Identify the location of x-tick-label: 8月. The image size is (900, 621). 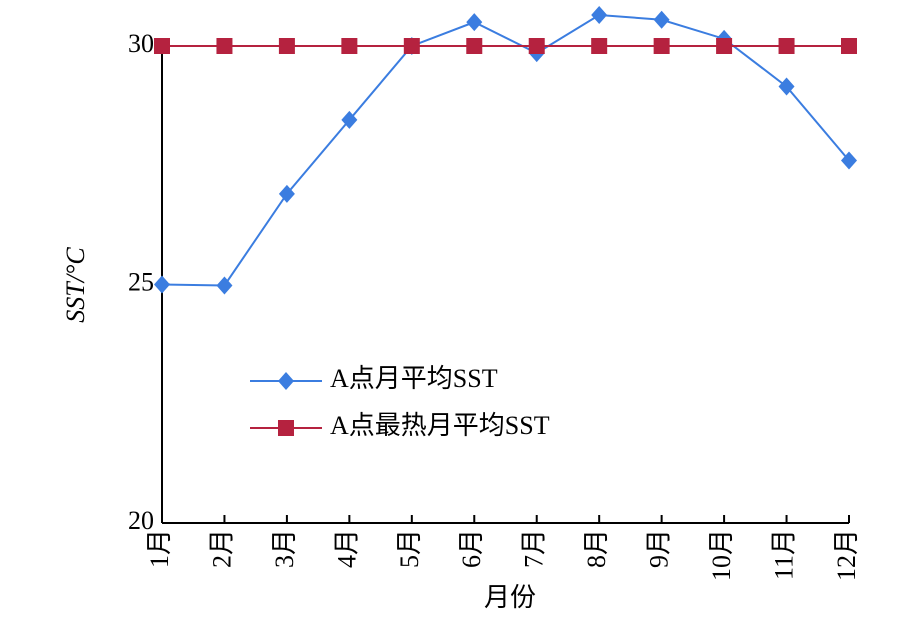
(596, 548).